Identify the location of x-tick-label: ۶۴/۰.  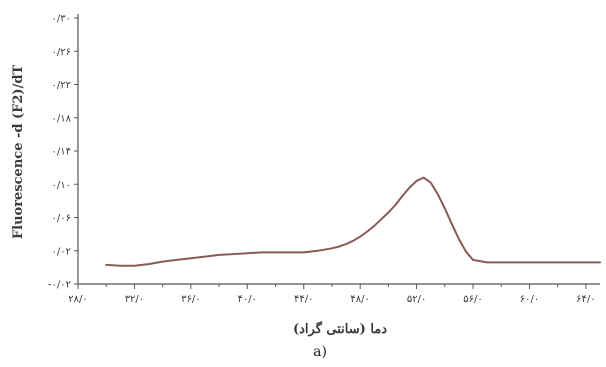
(585, 299).